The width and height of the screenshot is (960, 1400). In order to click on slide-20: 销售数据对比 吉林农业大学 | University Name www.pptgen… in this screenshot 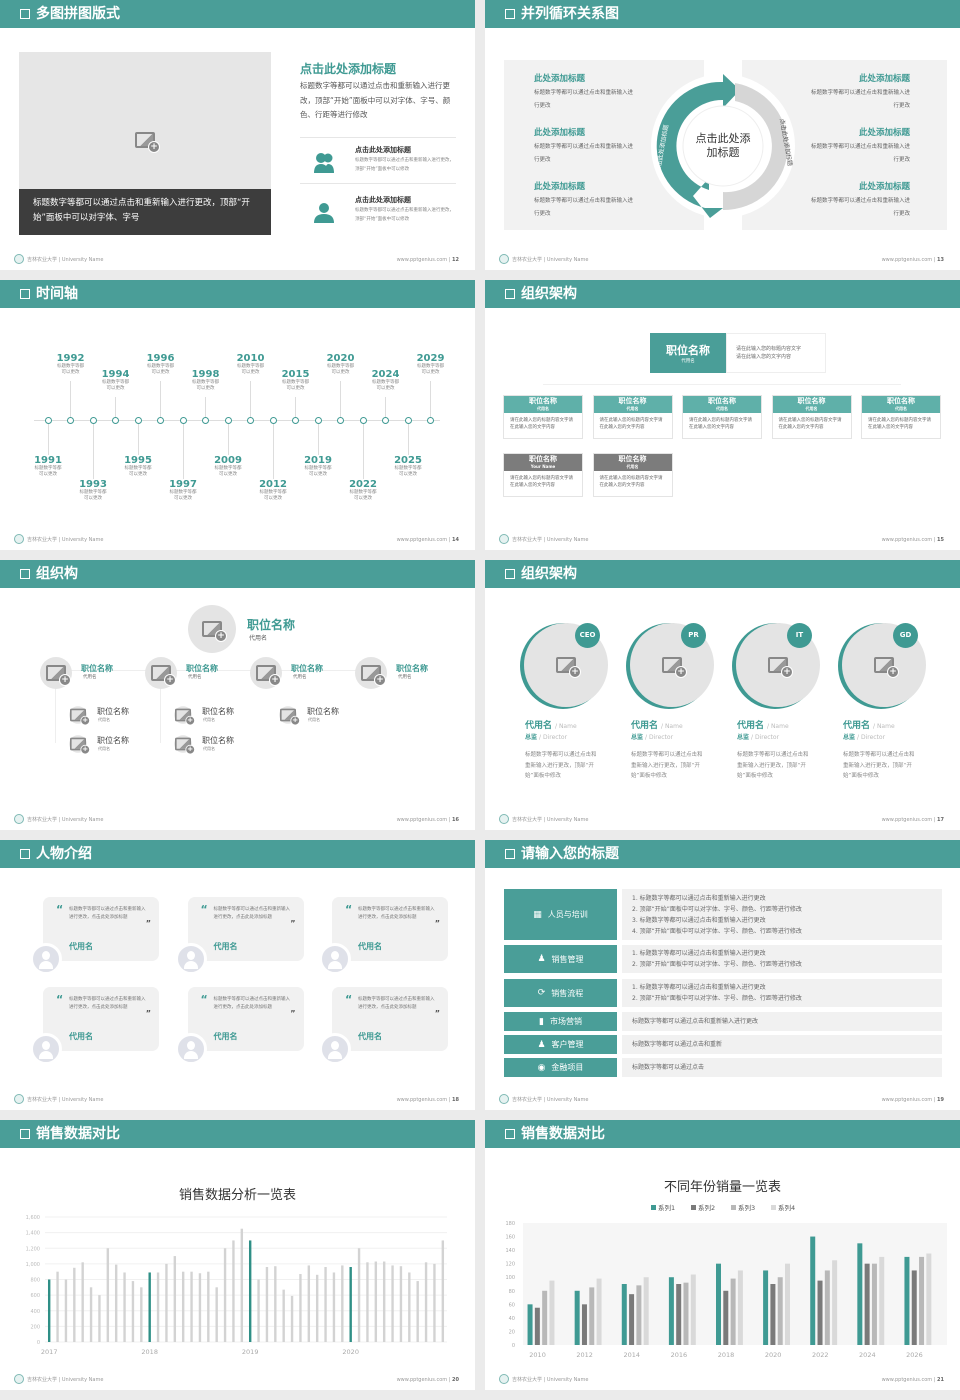, I will do `click(237, 1255)`.